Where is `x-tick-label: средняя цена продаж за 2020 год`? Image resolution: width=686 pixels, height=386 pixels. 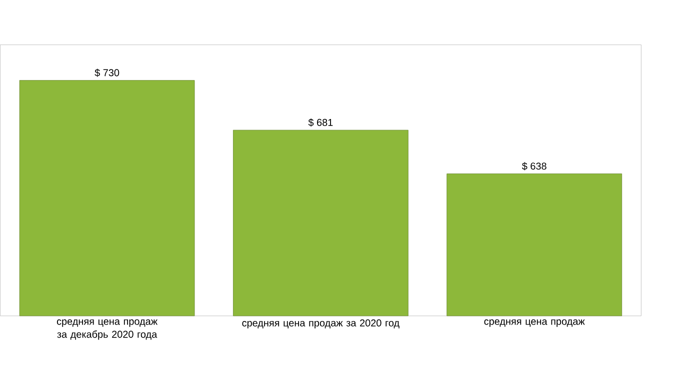
x-tick-label: средняя цена продаж за 2020 год is located at coordinates (321, 323).